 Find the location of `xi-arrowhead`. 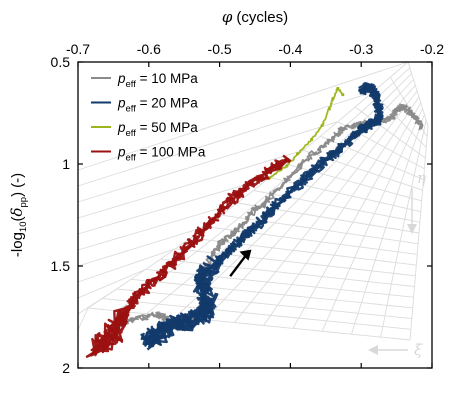

xi-arrowhead is located at coordinates (373, 350).